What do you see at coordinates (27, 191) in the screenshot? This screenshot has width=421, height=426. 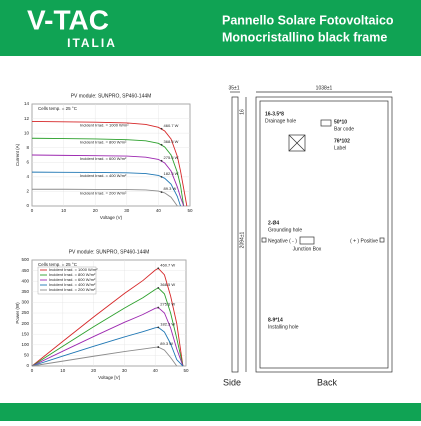 I see `y-tick-label: 2` at bounding box center [27, 191].